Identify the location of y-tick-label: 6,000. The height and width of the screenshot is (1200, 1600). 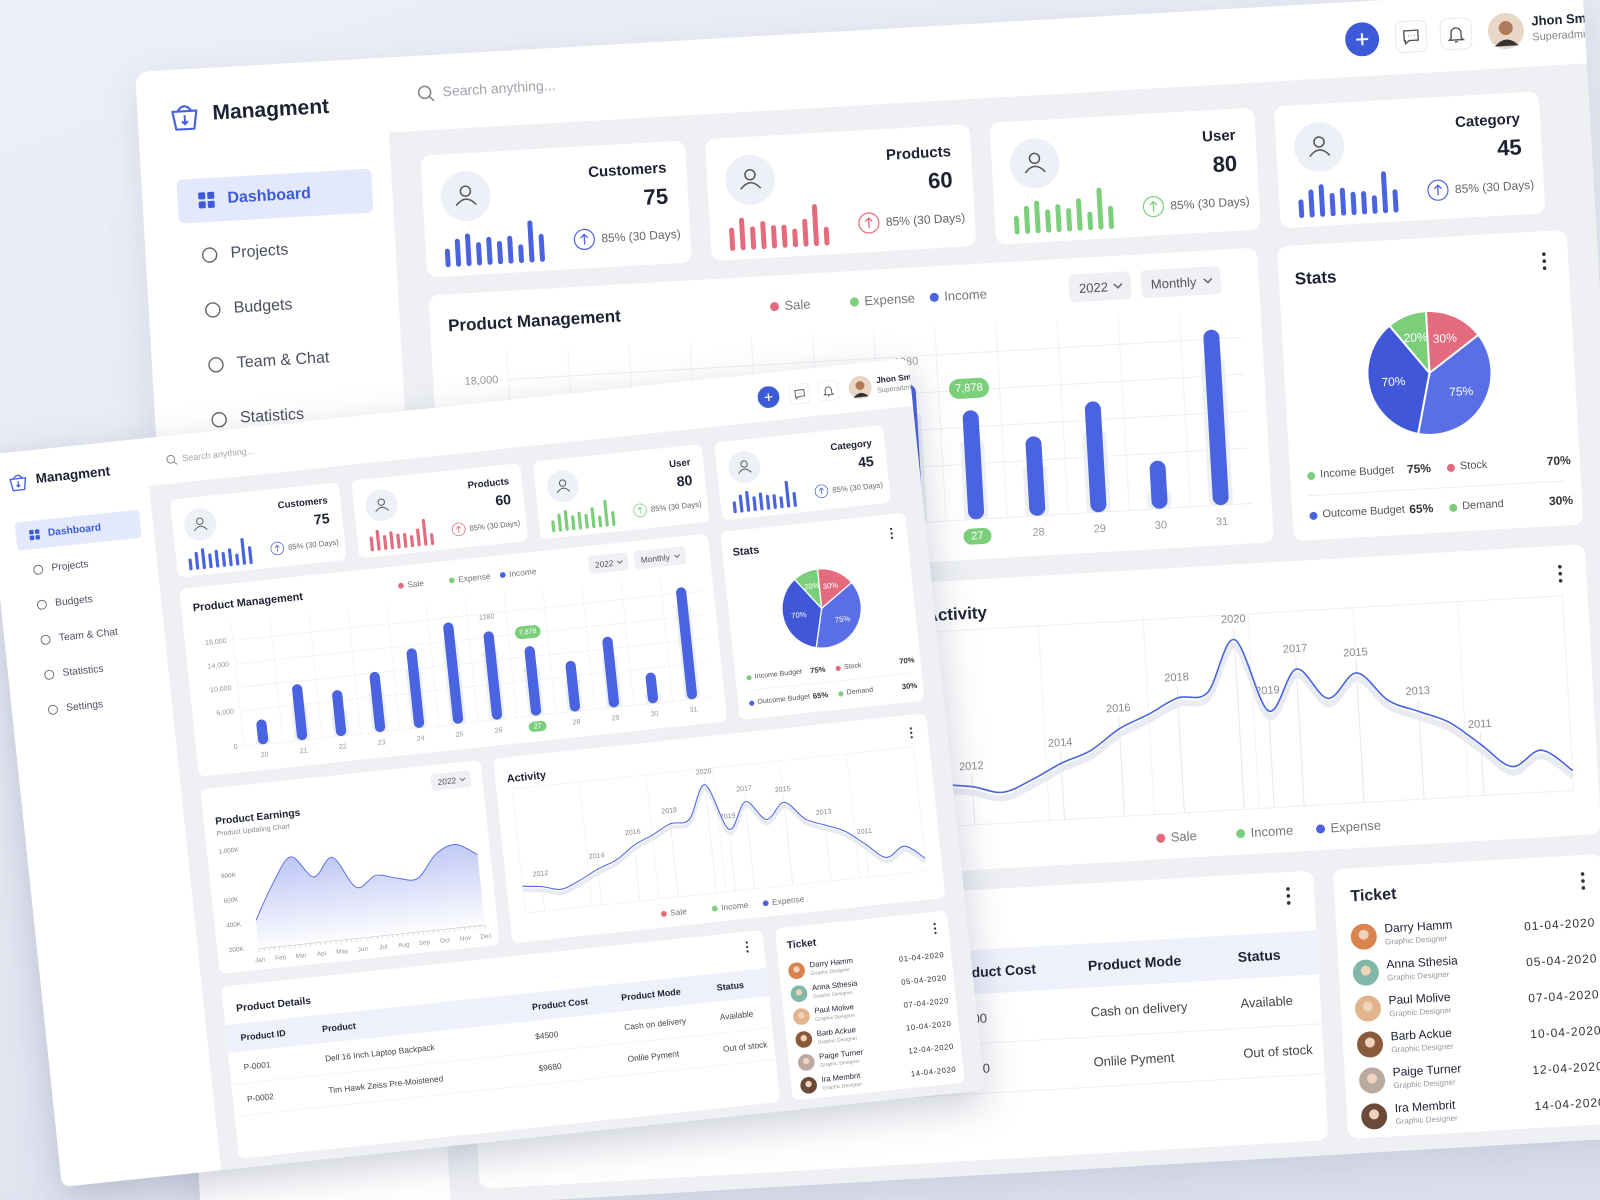
(225, 713).